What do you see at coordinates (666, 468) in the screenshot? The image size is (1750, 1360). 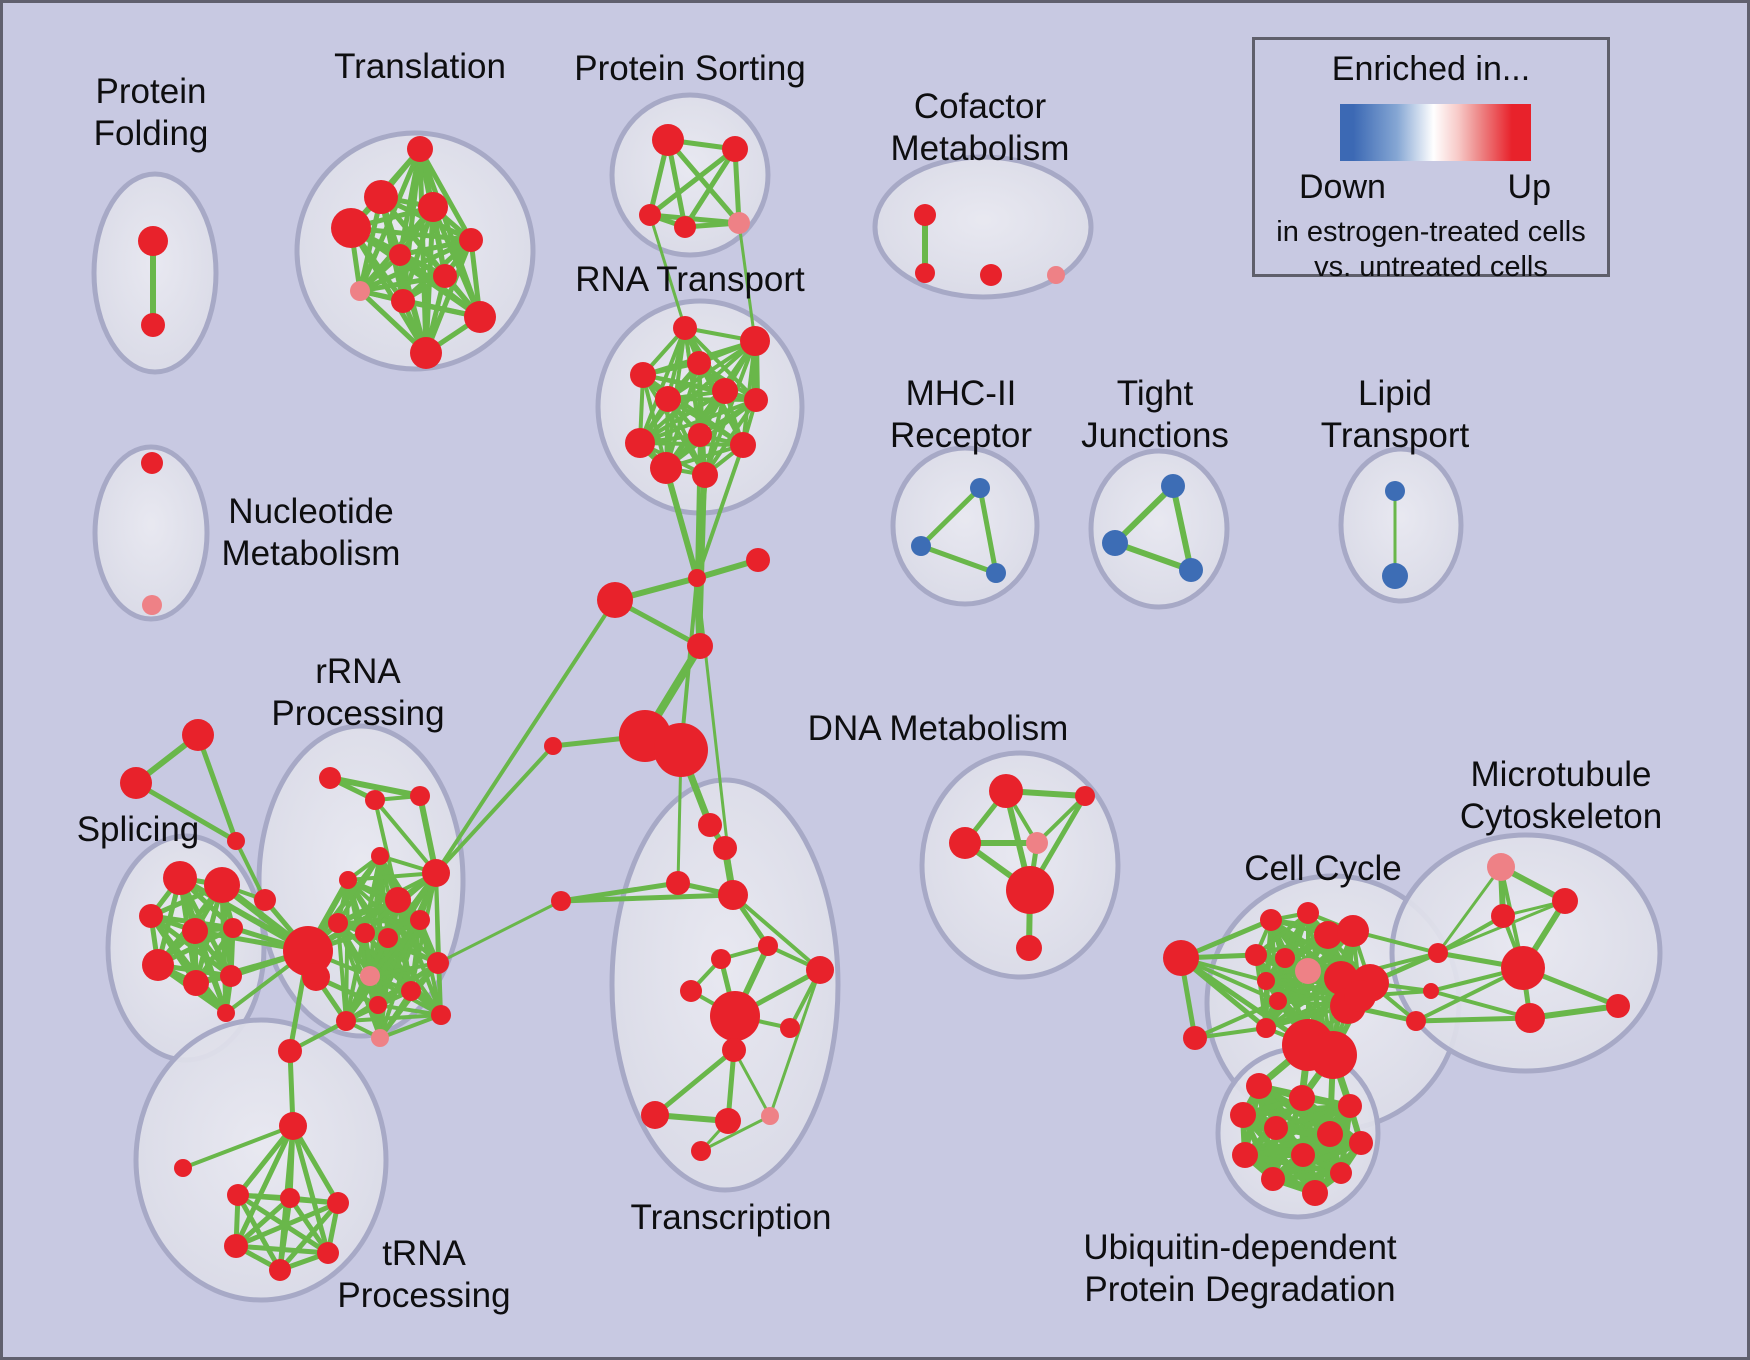 I see `network-node-rt11` at bounding box center [666, 468].